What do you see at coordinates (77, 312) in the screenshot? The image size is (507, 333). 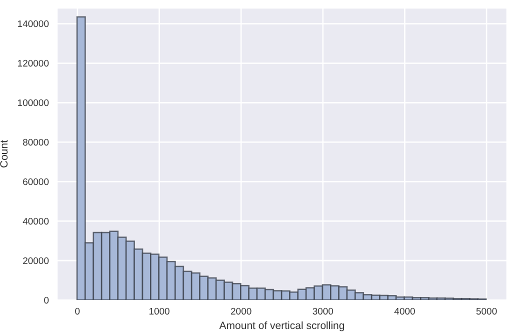 I see `x-tick-label: 0` at bounding box center [77, 312].